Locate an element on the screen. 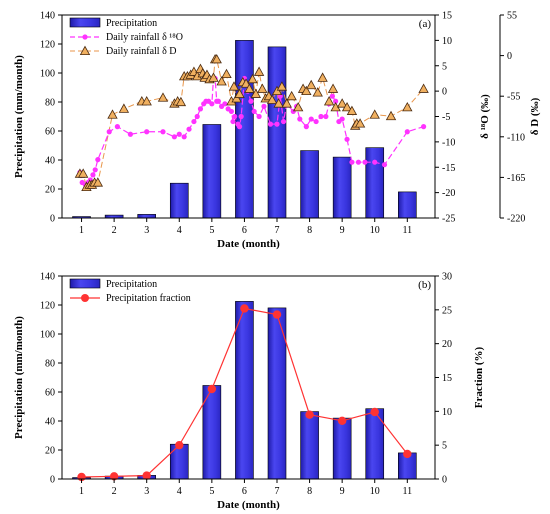 This screenshot has width=550, height=514. y2-tick-label: -5 is located at coordinates (446, 117).